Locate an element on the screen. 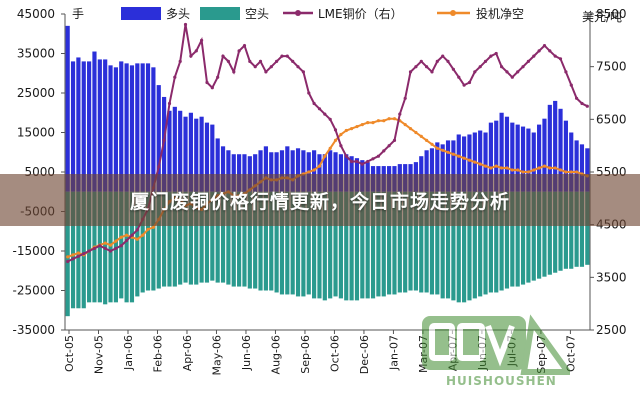  legend-swatch-short is located at coordinates (220, 13).